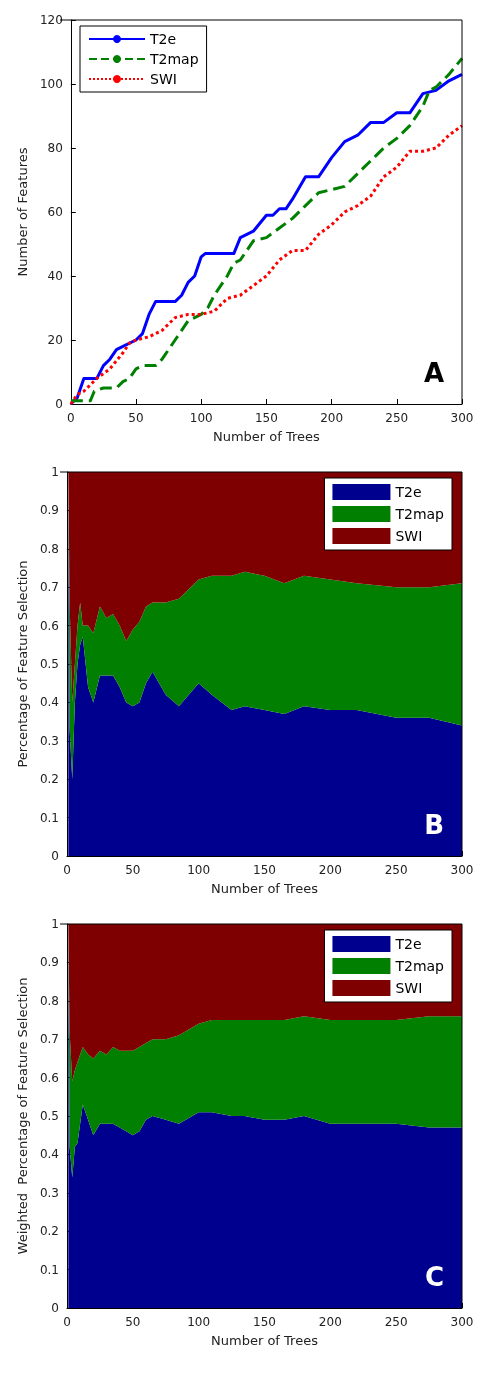 This screenshot has width=486, height=1378. I want to click on x-tick-label: 0, so click(70, 418).